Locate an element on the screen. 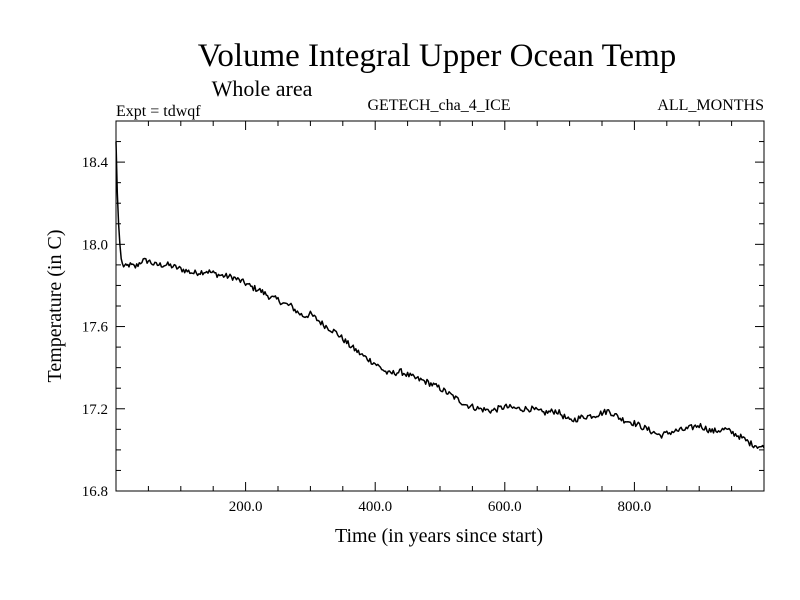  y-axis-label: Temperature (in C) is located at coordinates (55, 306).